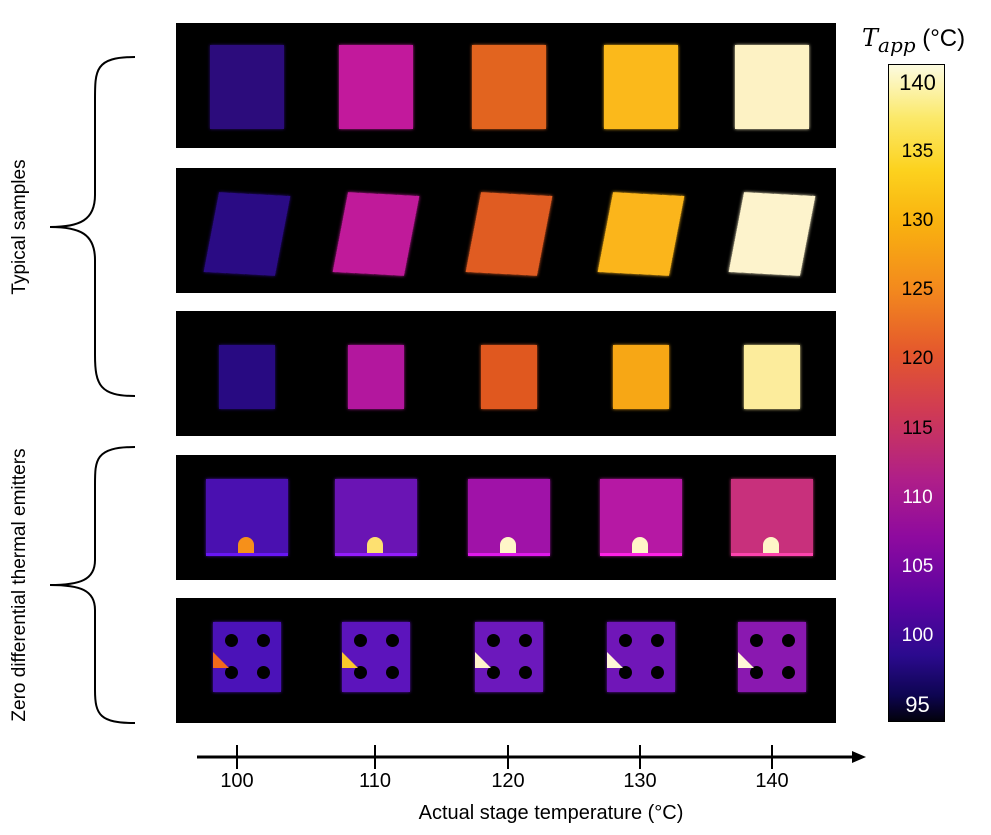 The height and width of the screenshot is (835, 991). What do you see at coordinates (897, 44) in the screenshot?
I see `colorbar-title-subscript: app` at bounding box center [897, 44].